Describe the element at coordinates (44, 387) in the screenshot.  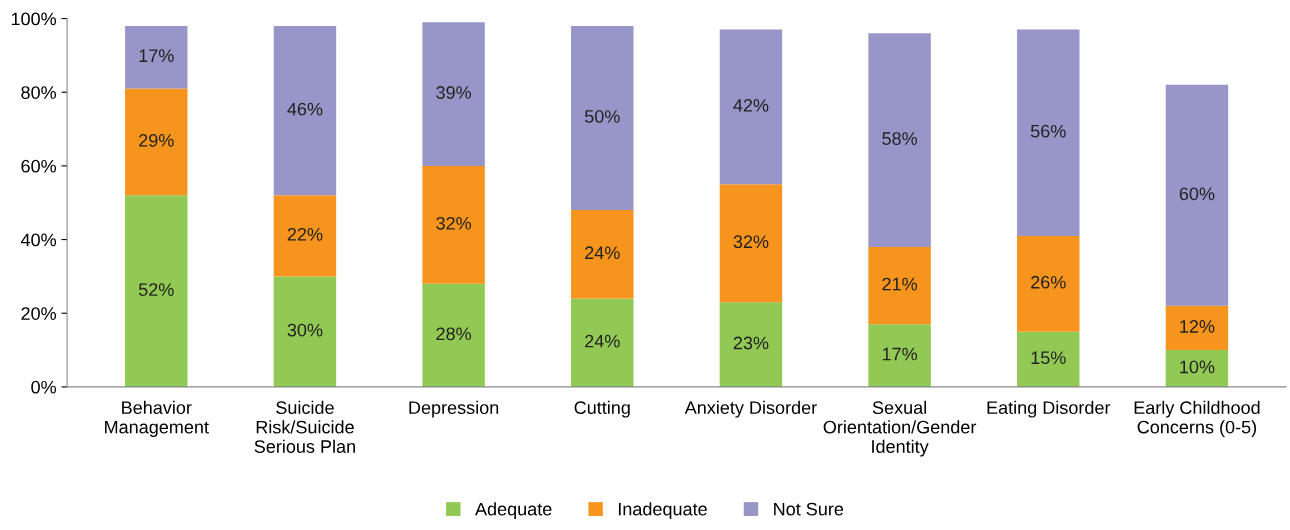
I see `y-tick-label: 0%` at that location.